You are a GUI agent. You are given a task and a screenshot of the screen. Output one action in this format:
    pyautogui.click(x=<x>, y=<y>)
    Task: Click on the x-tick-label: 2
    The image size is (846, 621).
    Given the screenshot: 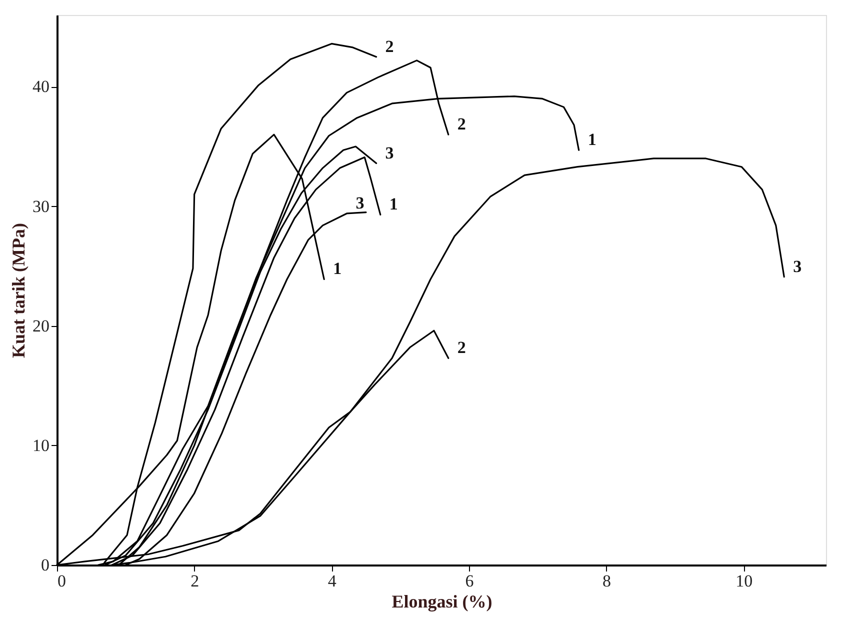 What is the action you would take?
    pyautogui.click(x=195, y=581)
    